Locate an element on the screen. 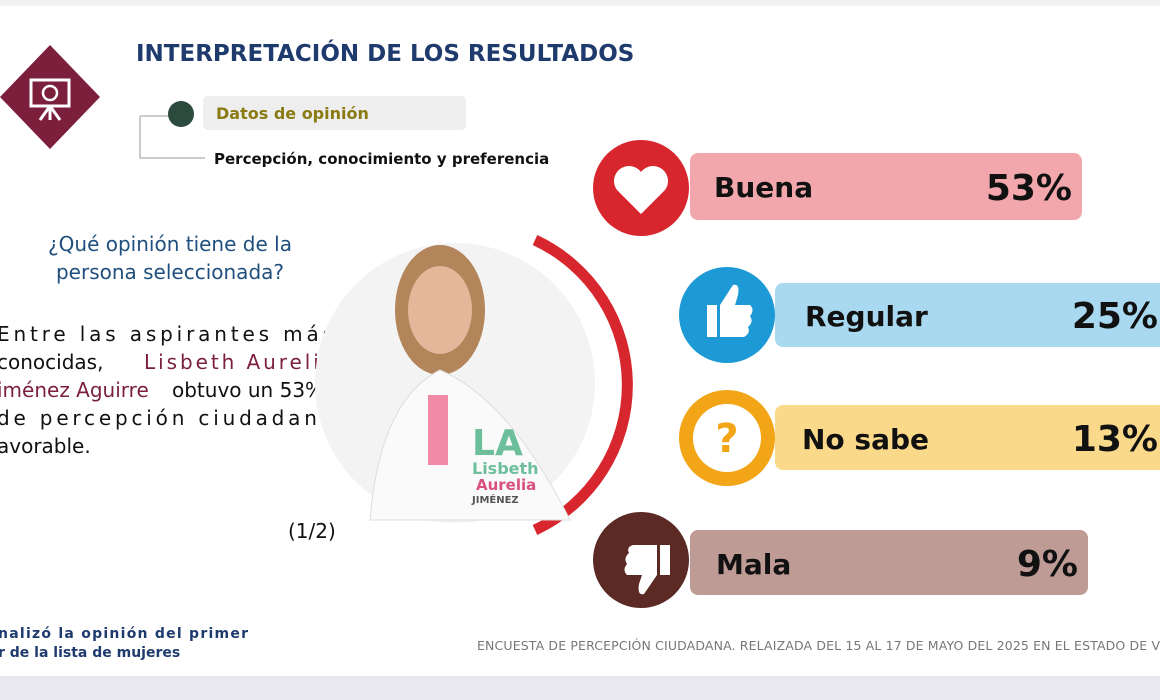  logo-last: JIMÉNEZ is located at coordinates (495, 499).